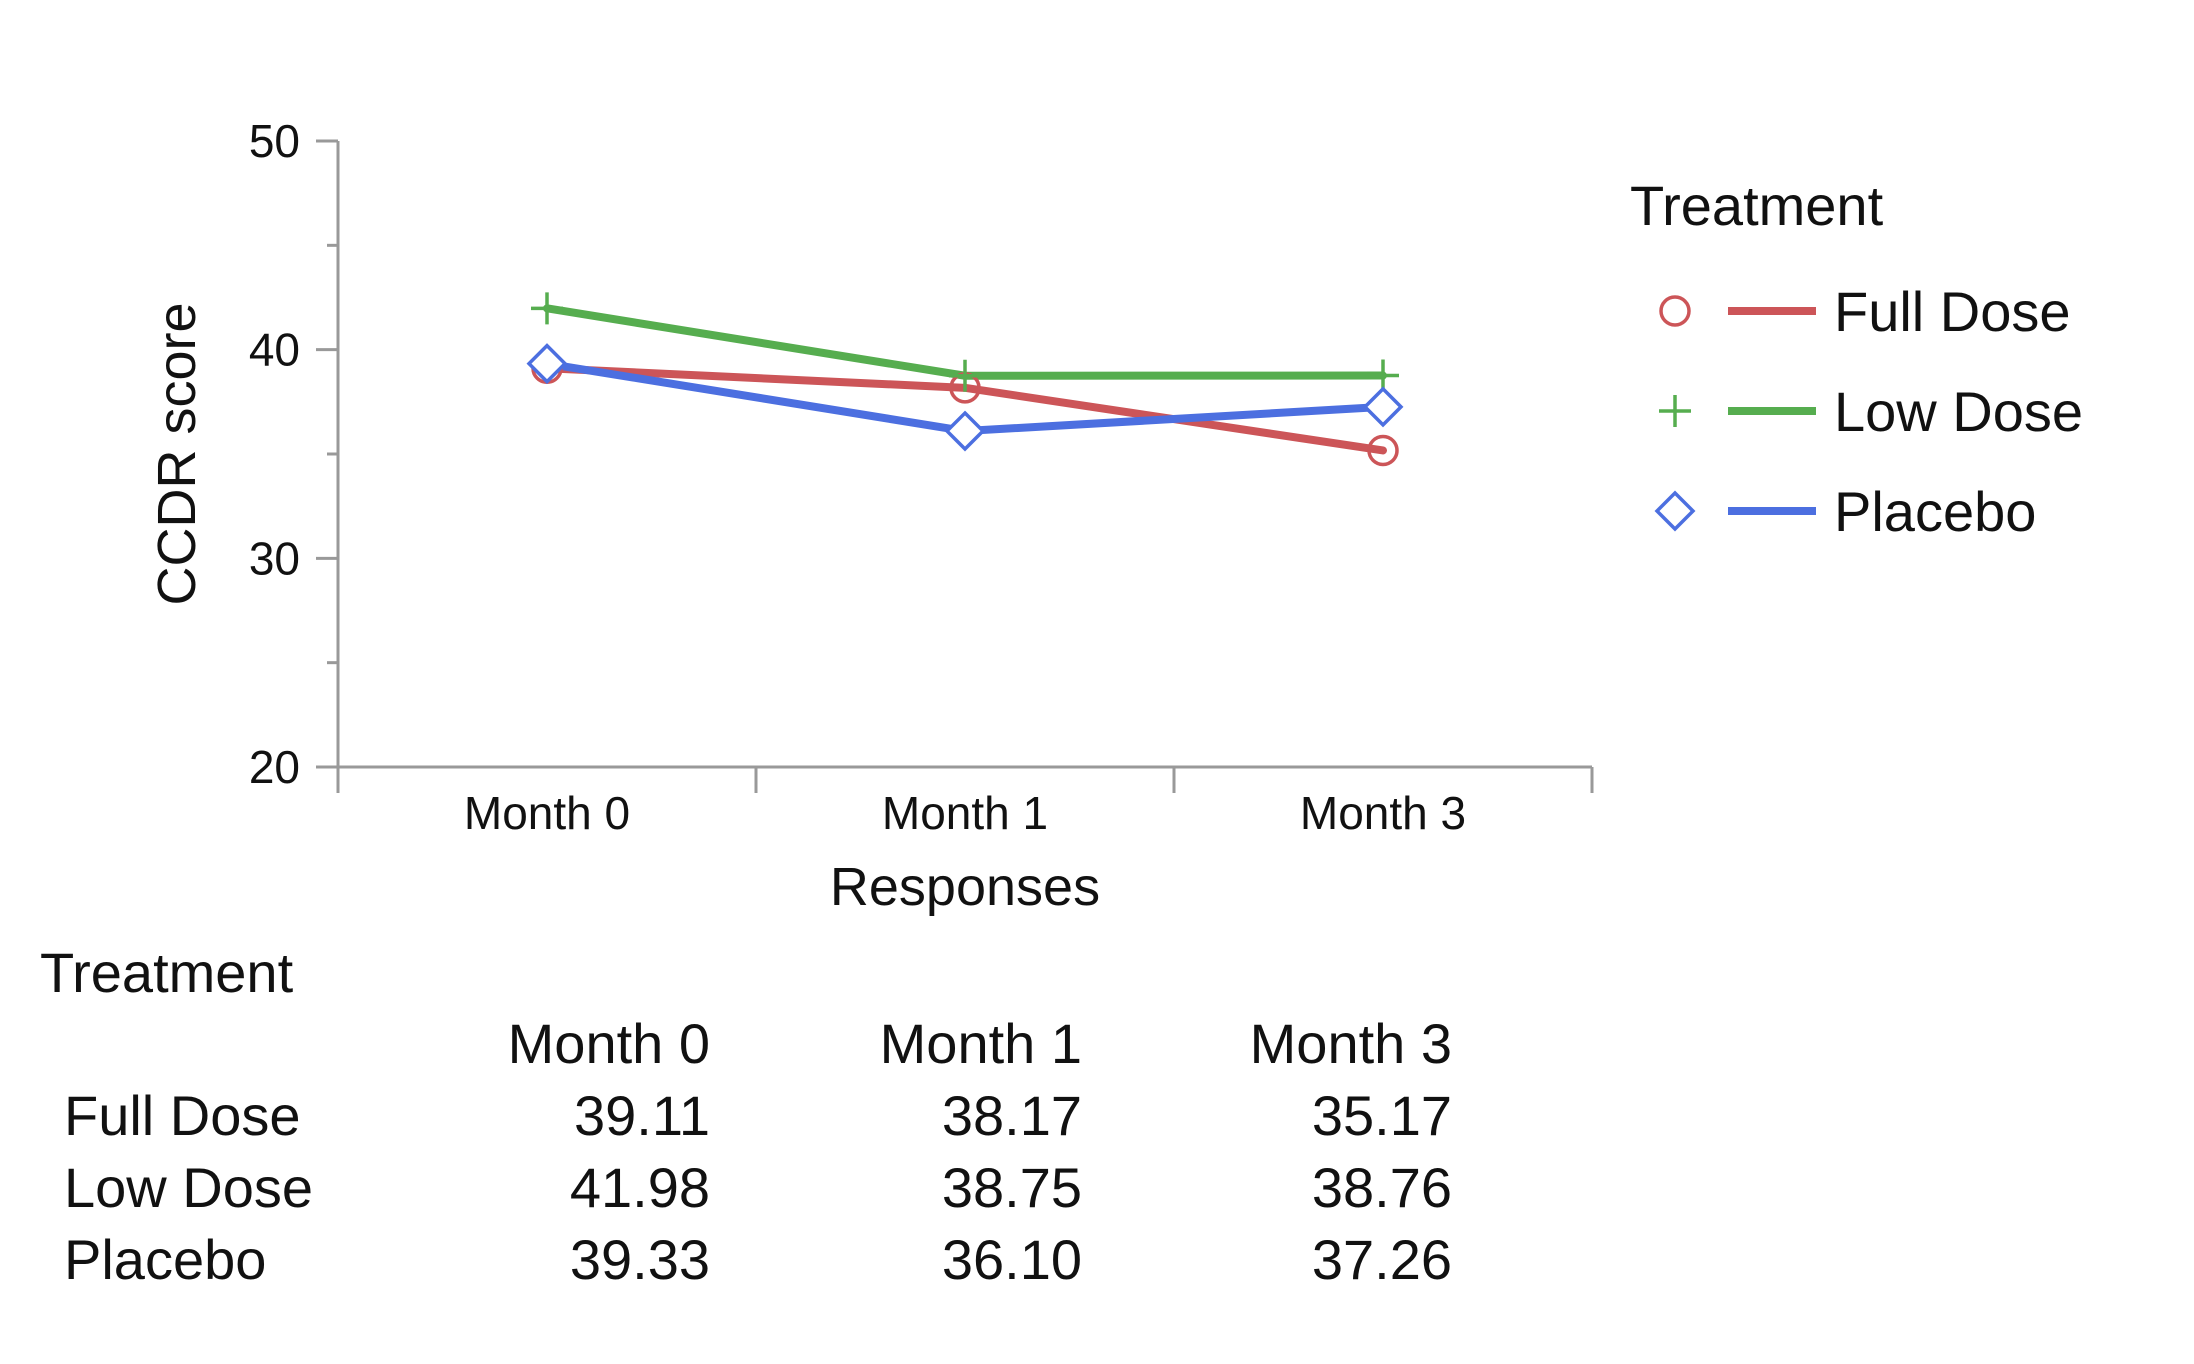  Describe the element at coordinates (1383, 450) in the screenshot. I see `data-point-full-dose-circle-marker` at that location.